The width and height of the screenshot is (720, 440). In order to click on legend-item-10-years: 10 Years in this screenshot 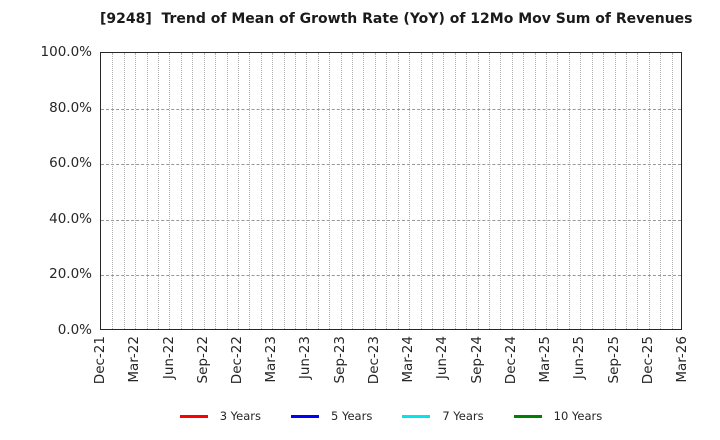, I will do `click(558, 416)`.